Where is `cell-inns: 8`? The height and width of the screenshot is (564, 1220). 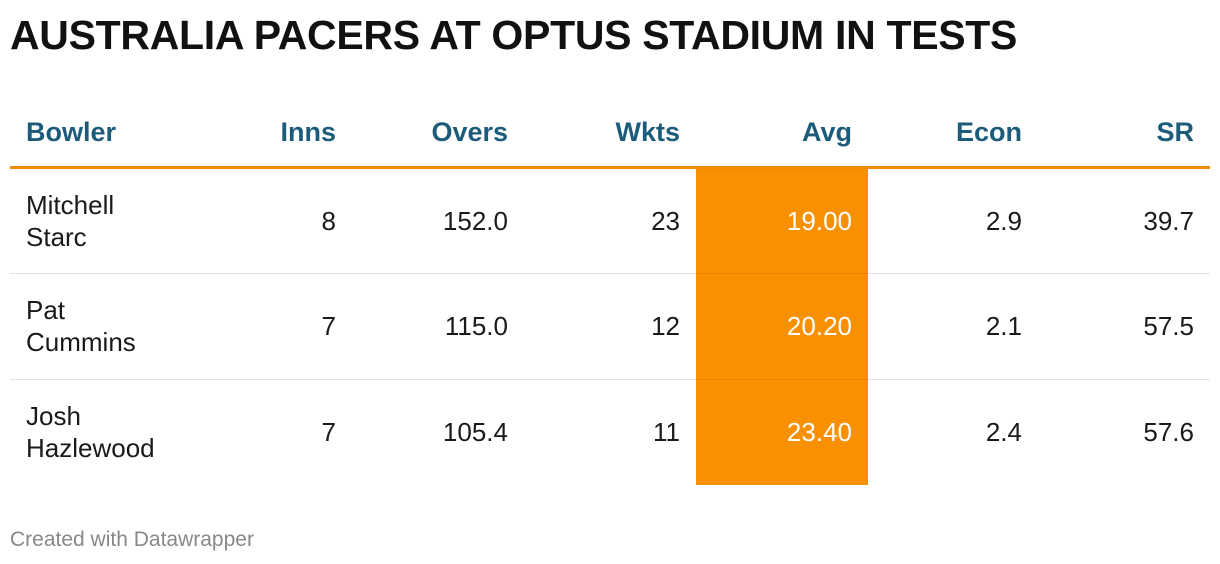
cell-inns: 8 is located at coordinates (281, 220).